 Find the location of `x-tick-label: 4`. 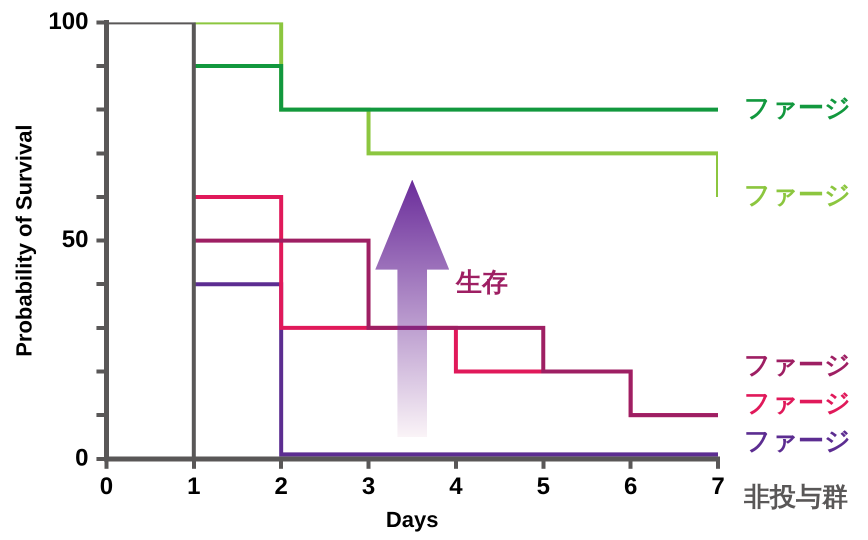

x-tick-label: 4 is located at coordinates (456, 486).